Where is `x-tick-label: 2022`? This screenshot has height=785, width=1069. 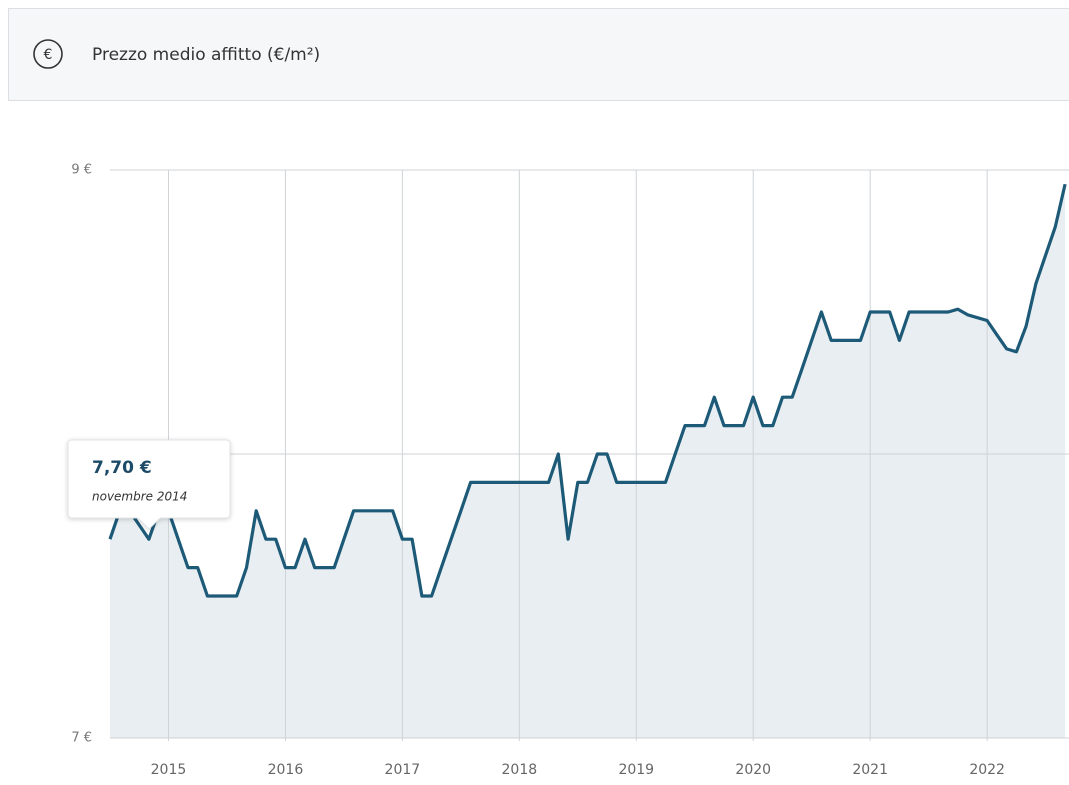 x-tick-label: 2022 is located at coordinates (987, 770).